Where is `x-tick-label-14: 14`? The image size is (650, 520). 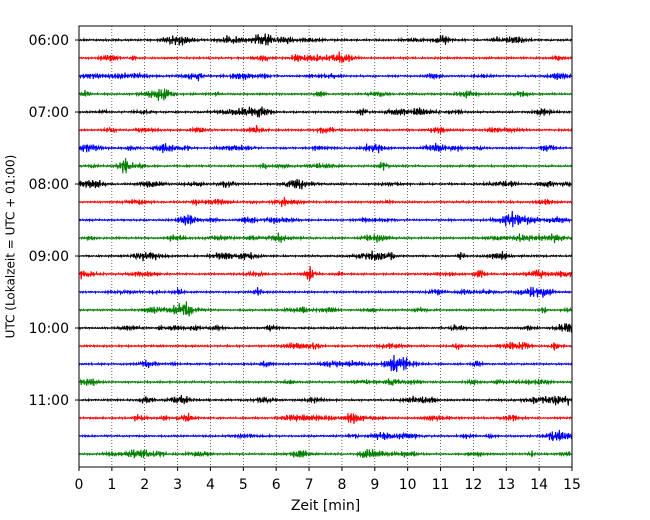
x-tick-label-14: 14 is located at coordinates (539, 485).